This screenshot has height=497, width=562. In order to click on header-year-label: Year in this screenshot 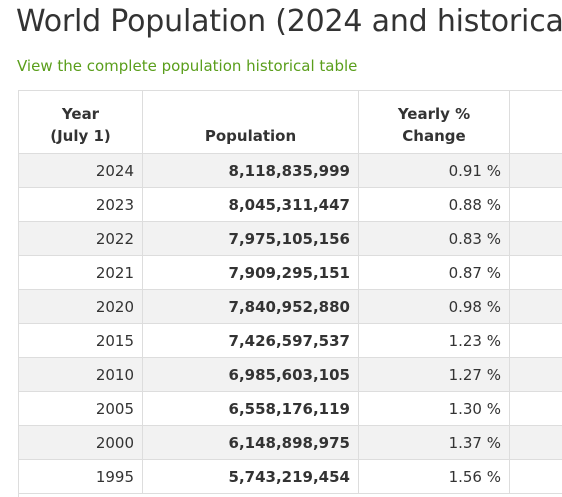, I will do `click(80, 114)`.